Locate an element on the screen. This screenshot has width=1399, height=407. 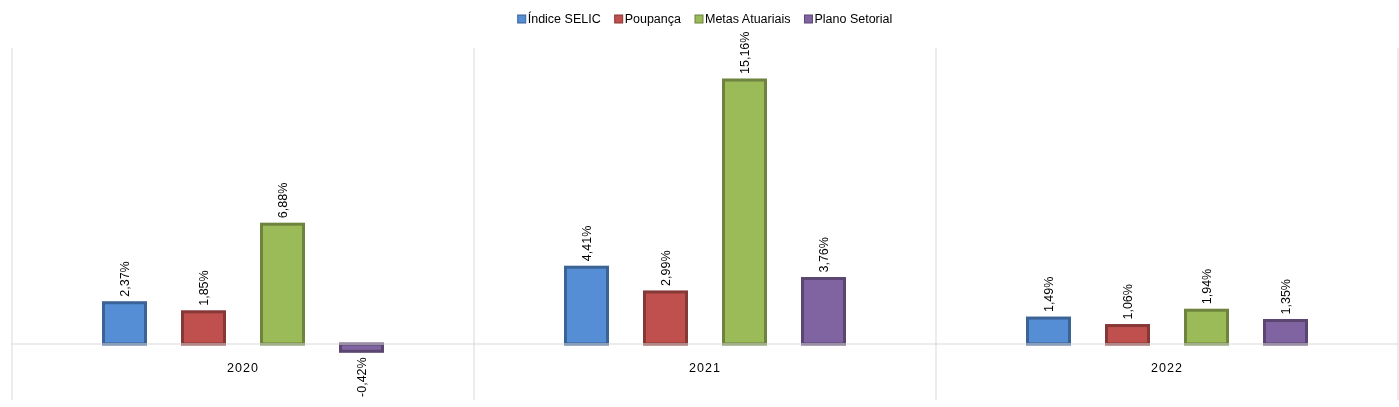
legend-label: Poupança is located at coordinates (653, 19).